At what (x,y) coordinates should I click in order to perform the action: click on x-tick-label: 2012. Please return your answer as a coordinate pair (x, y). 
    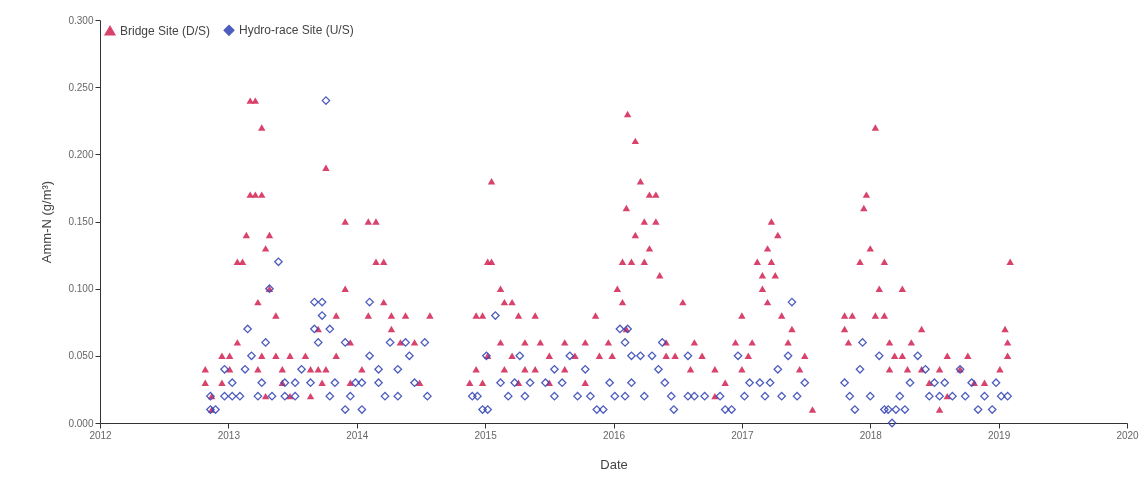
    Looking at the image, I should click on (101, 435).